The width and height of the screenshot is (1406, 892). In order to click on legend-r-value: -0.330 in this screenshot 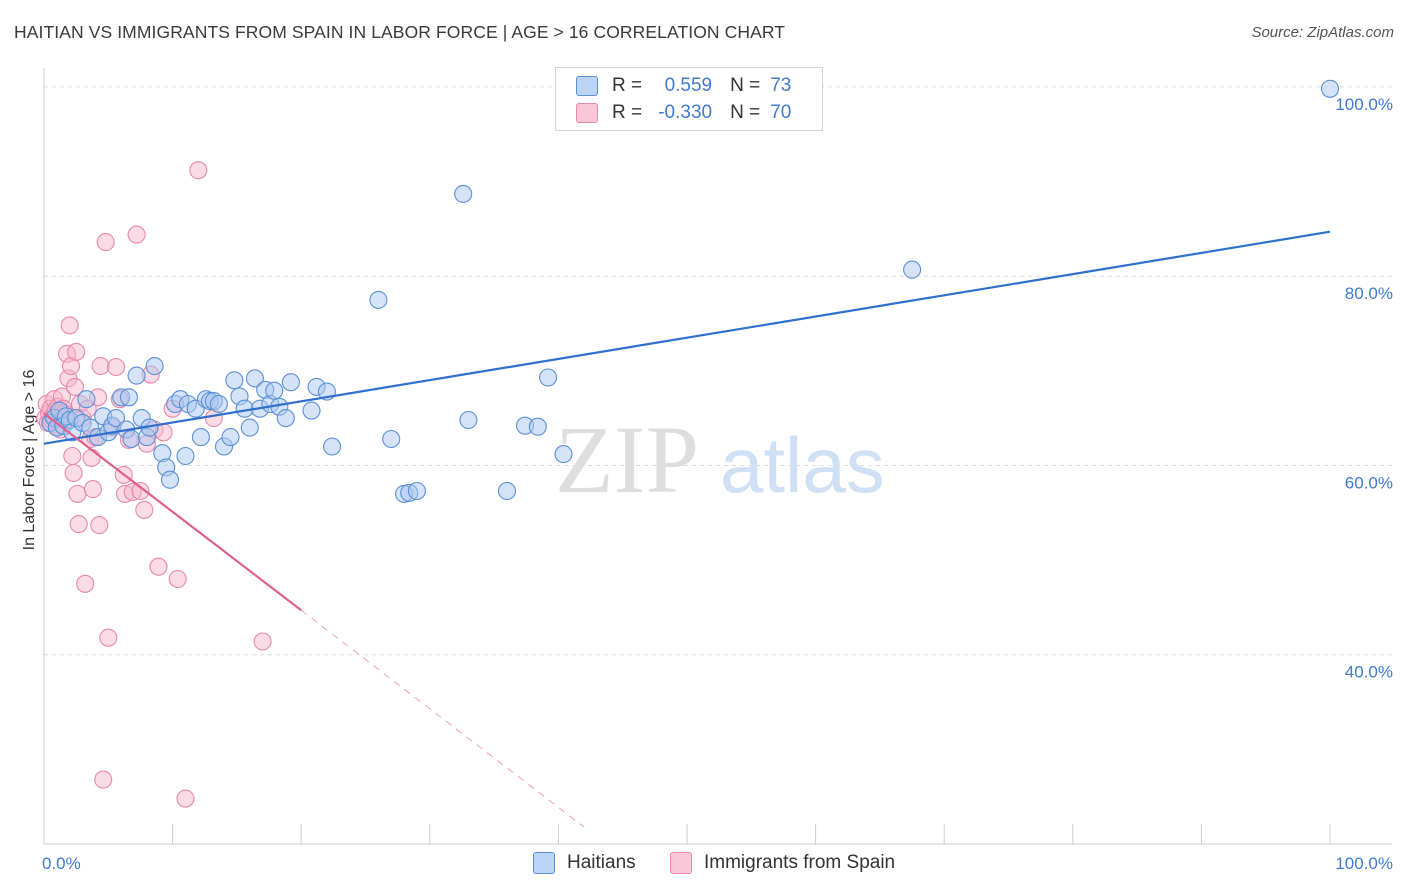, I will do `click(685, 112)`.